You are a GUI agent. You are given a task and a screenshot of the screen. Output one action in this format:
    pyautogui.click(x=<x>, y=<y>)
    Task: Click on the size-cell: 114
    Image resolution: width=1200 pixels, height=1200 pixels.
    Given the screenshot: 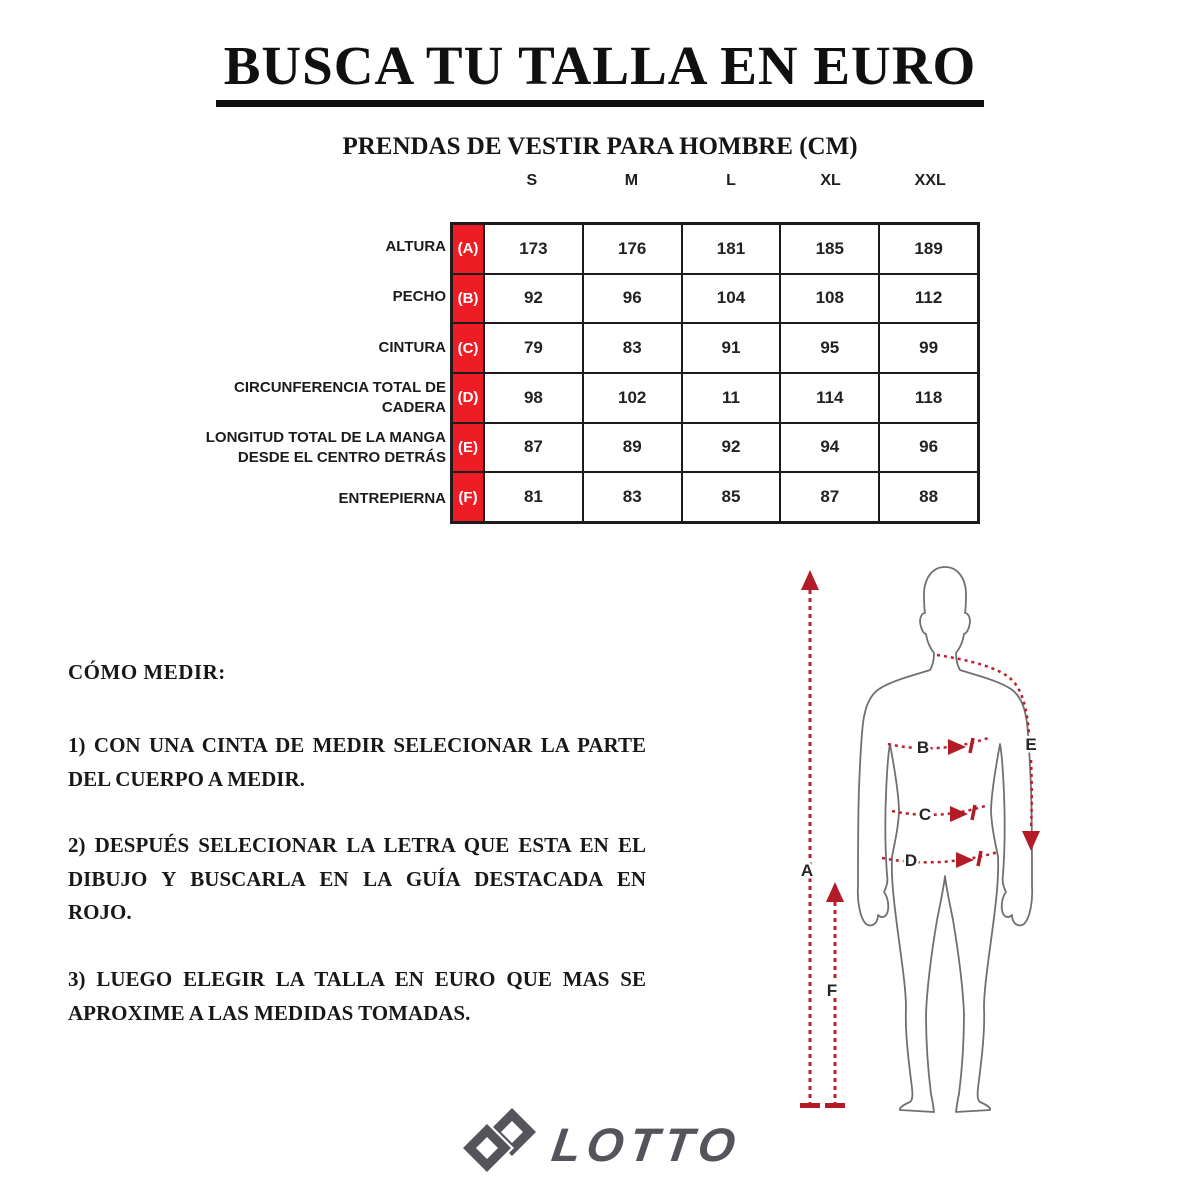 What is the action you would take?
    pyautogui.click(x=830, y=398)
    